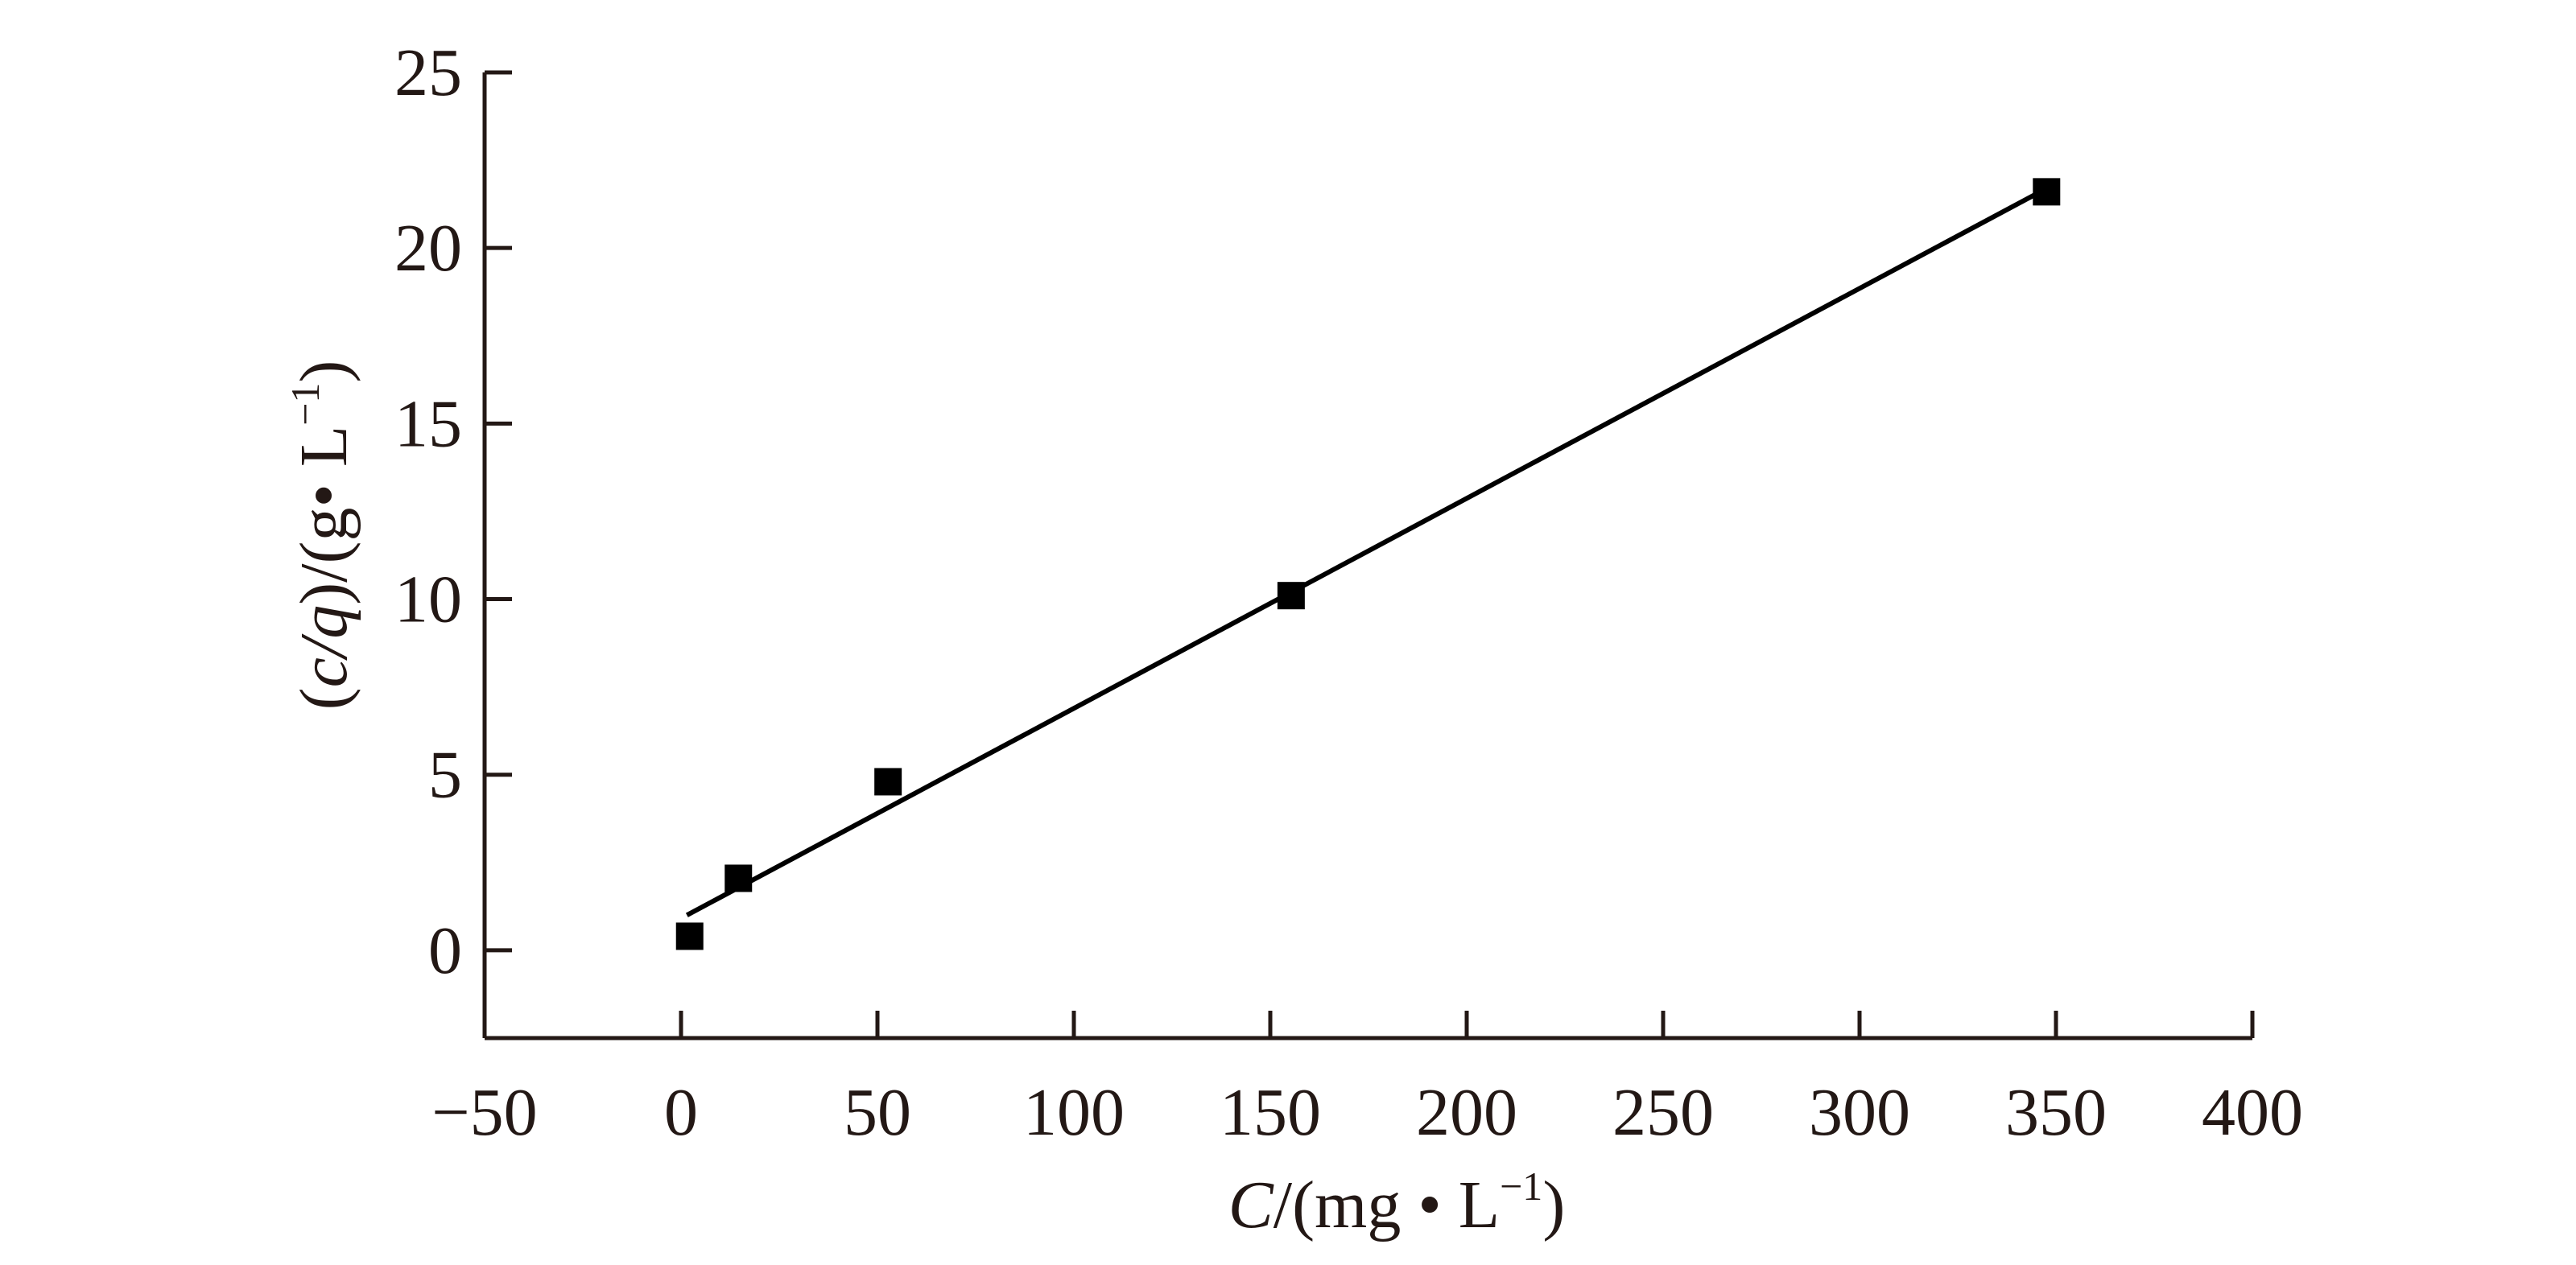 Image resolution: width=2576 pixels, height=1265 pixels. Describe the element at coordinates (324, 515) in the screenshot. I see `y-axis-unit: )/(g• L` at that location.